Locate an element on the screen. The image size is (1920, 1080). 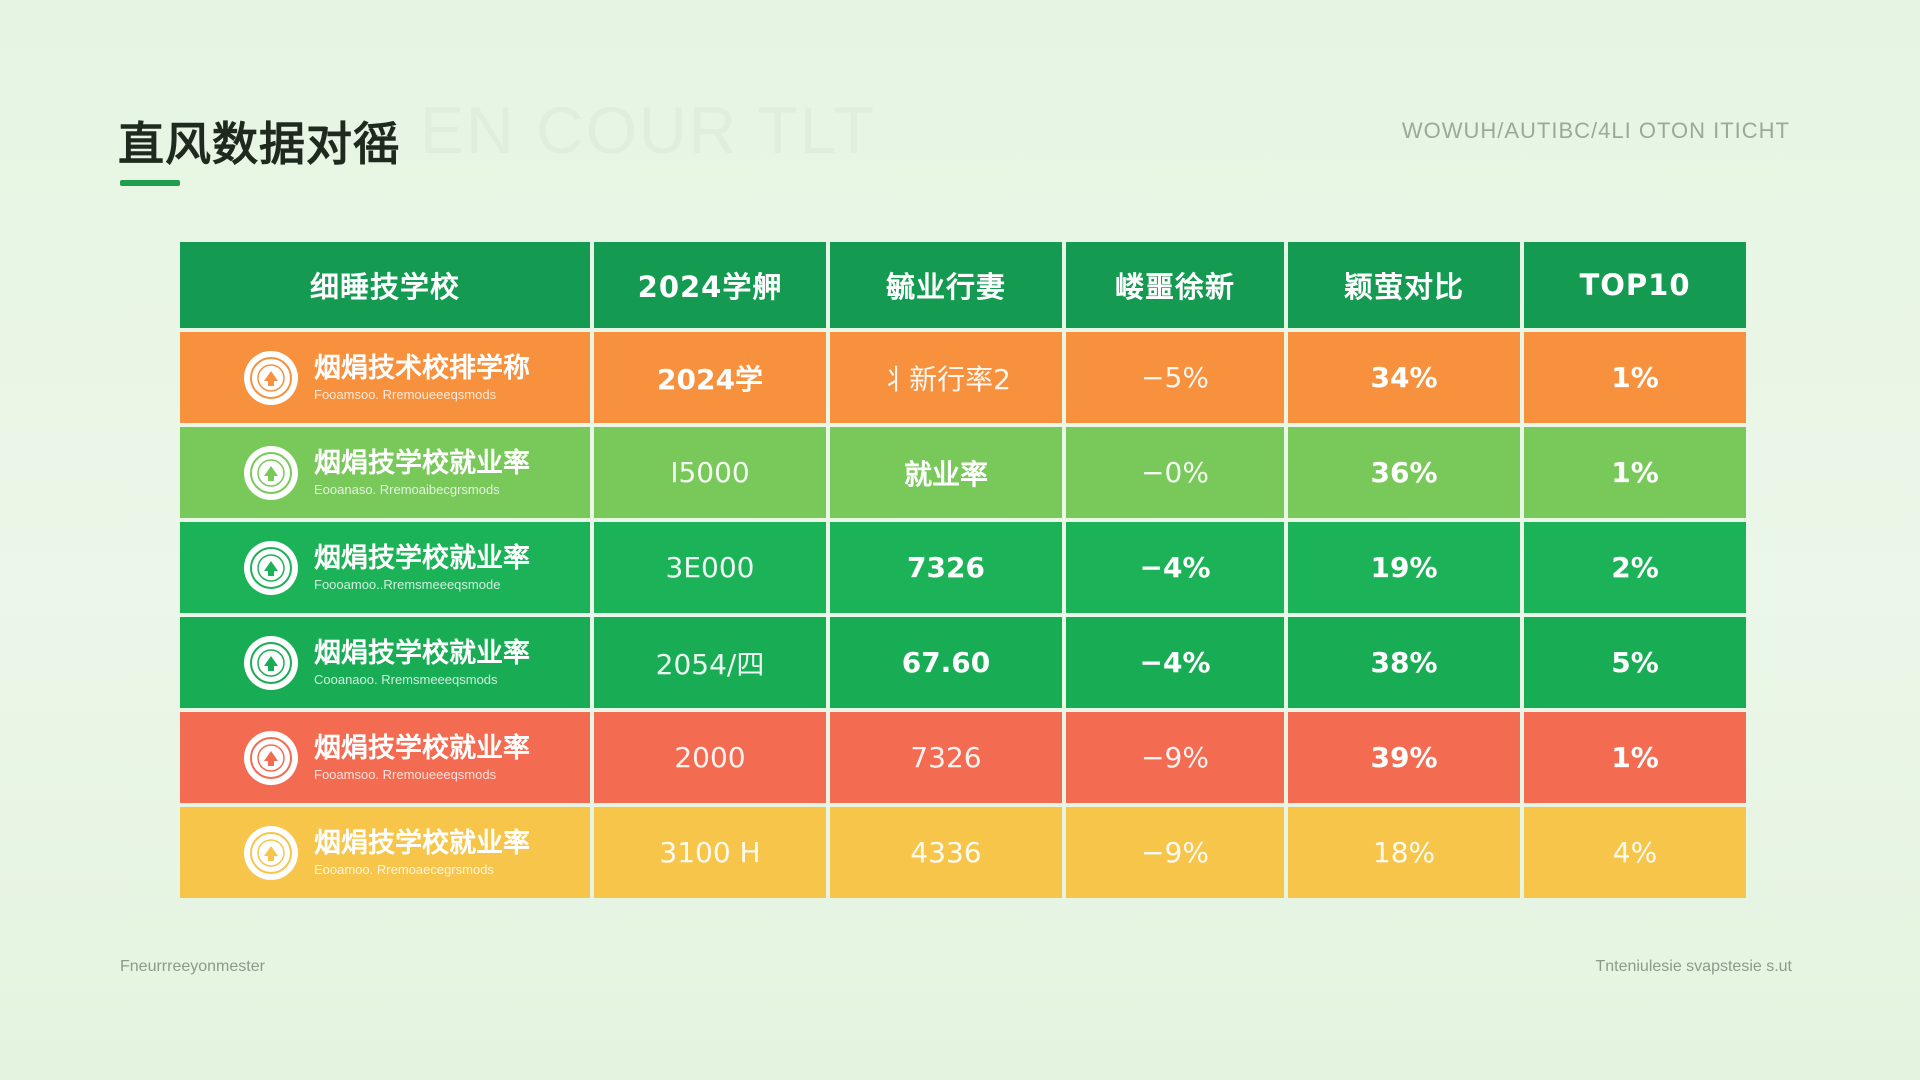
table-header-col5: 颖萤对比 is located at coordinates (1404, 285).